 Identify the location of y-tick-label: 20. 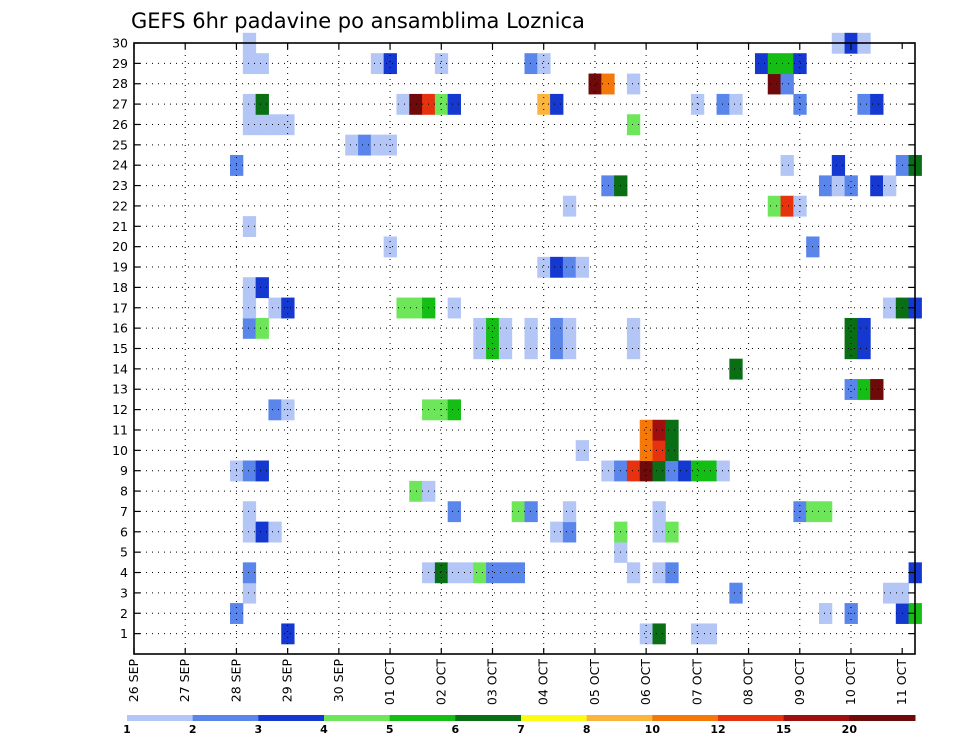
(120, 246).